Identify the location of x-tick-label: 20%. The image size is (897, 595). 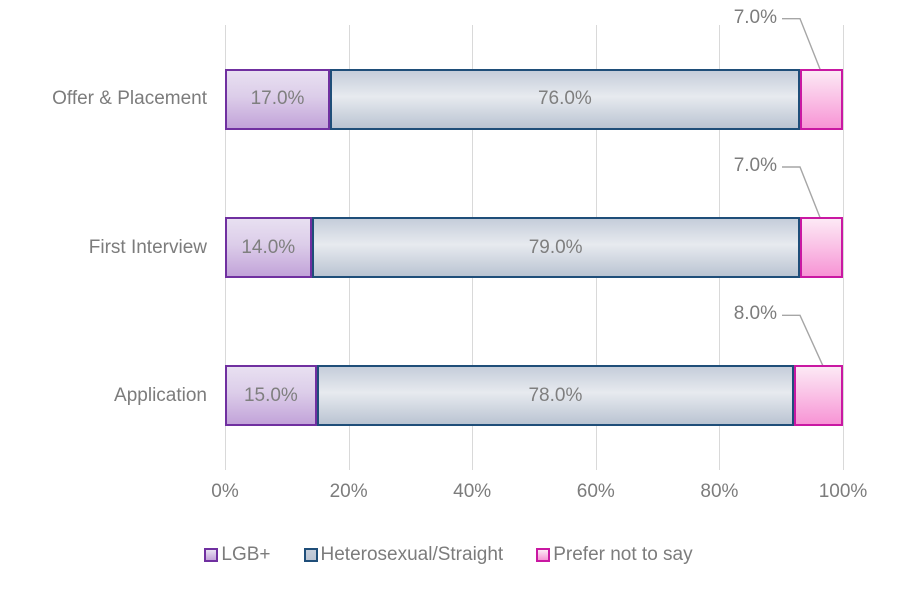
(348, 491).